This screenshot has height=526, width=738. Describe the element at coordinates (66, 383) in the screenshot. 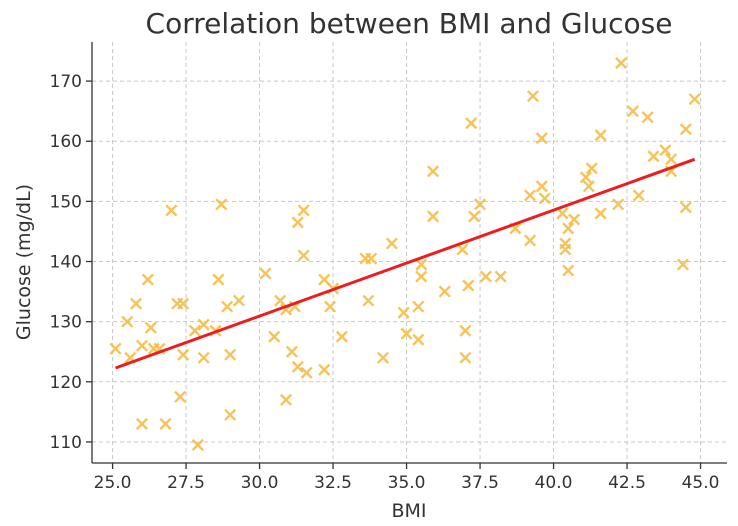

I see `y-tick-label: 120` at that location.